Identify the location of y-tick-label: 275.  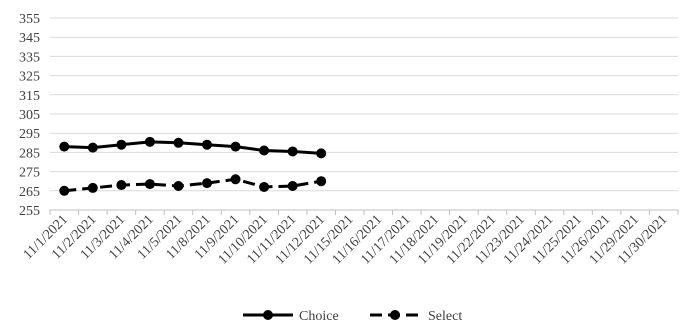
(29, 173).